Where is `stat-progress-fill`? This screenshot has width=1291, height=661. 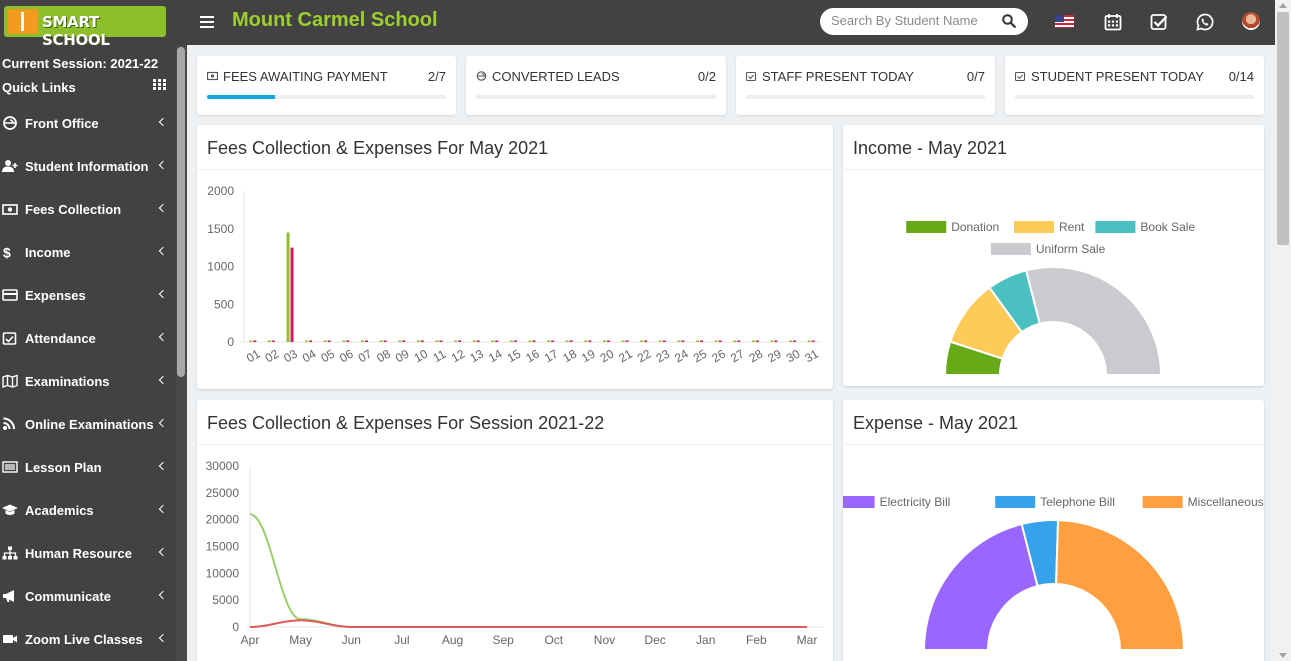
stat-progress-fill is located at coordinates (241, 97).